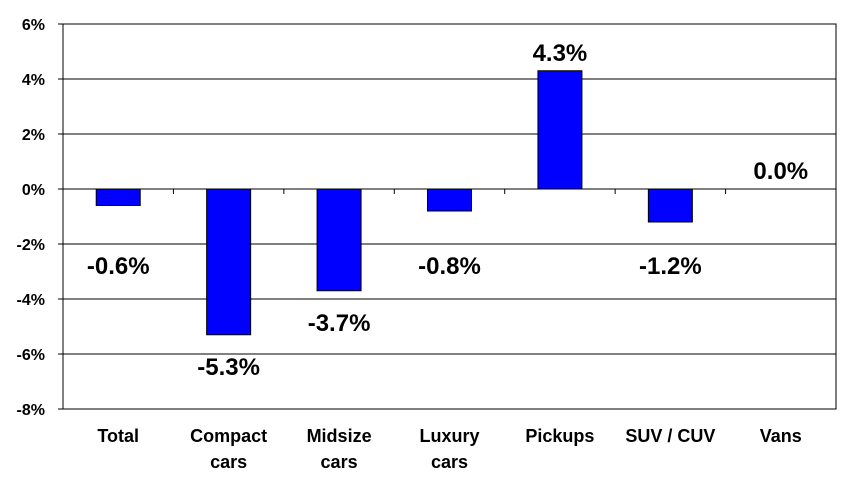  Describe the element at coordinates (670, 266) in the screenshot. I see `data-label: -1.2%` at that location.